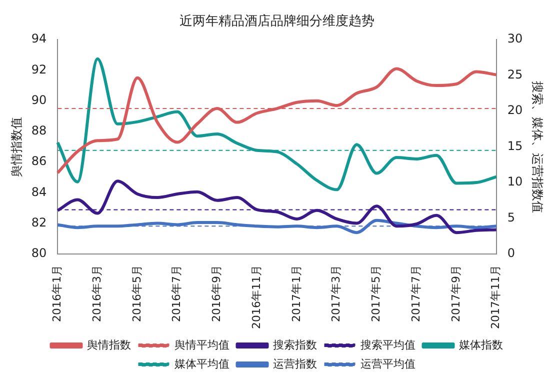 Image resolution: width=558 pixels, height=384 pixels. What do you see at coordinates (277, 21) in the screenshot?
I see `chart-title: 近两年精品酒店品牌细分维度趋势` at bounding box center [277, 21].